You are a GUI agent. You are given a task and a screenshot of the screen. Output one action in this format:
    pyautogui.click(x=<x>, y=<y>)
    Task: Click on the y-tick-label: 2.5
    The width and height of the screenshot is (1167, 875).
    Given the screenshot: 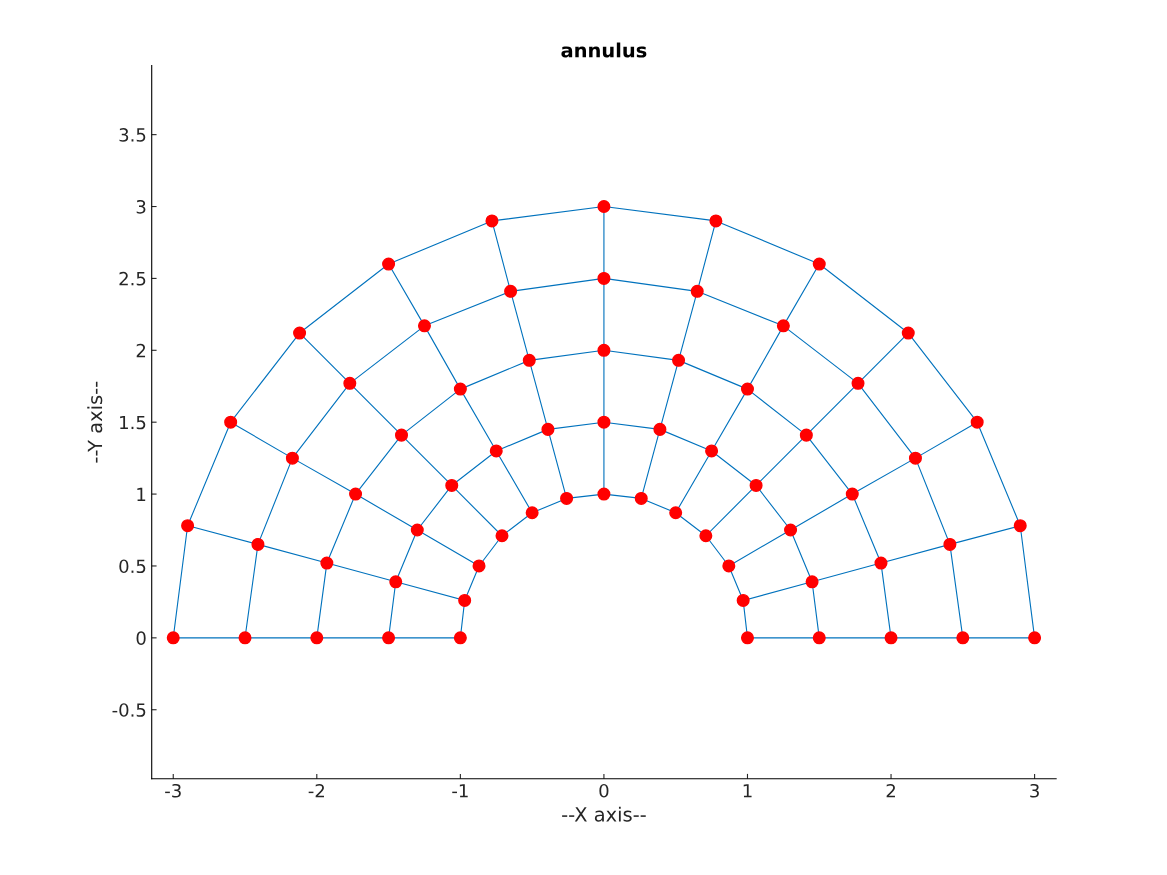 What is the action you would take?
    pyautogui.click(x=132, y=278)
    